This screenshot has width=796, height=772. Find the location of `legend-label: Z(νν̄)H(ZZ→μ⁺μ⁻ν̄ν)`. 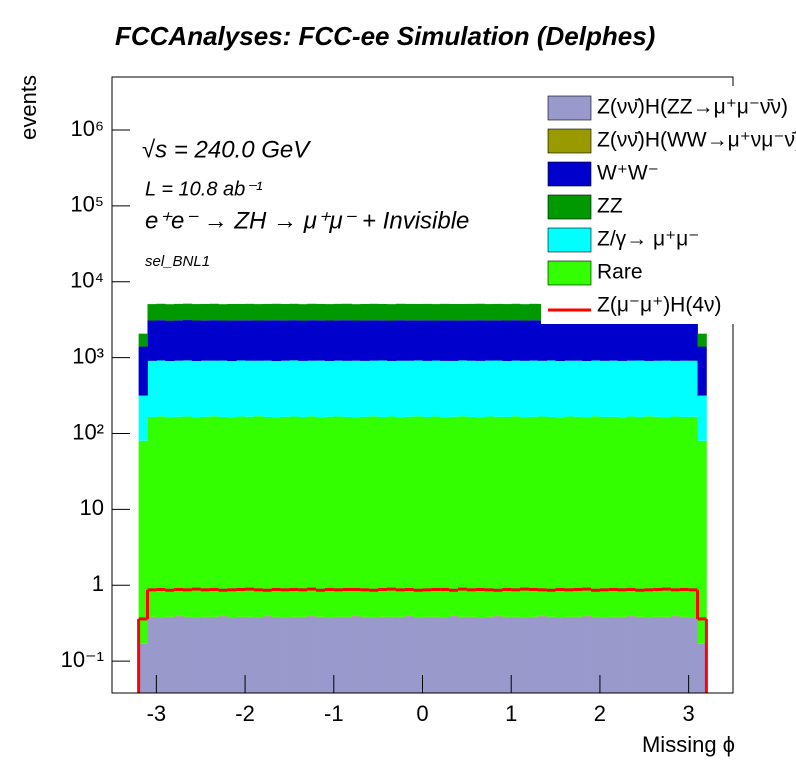

legend-label: Z(νν̄)H(ZZ→μ⁺μ⁻ν̄ν) is located at coordinates (692, 107).